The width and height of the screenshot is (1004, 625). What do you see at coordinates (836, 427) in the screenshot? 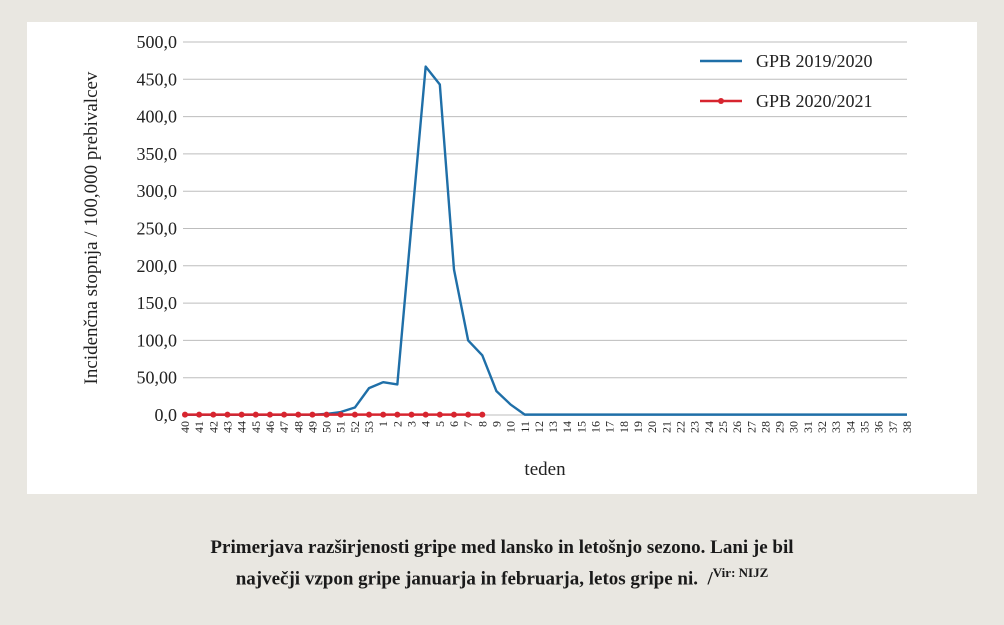
I see `x-tick-label: 33` at bounding box center [836, 427].